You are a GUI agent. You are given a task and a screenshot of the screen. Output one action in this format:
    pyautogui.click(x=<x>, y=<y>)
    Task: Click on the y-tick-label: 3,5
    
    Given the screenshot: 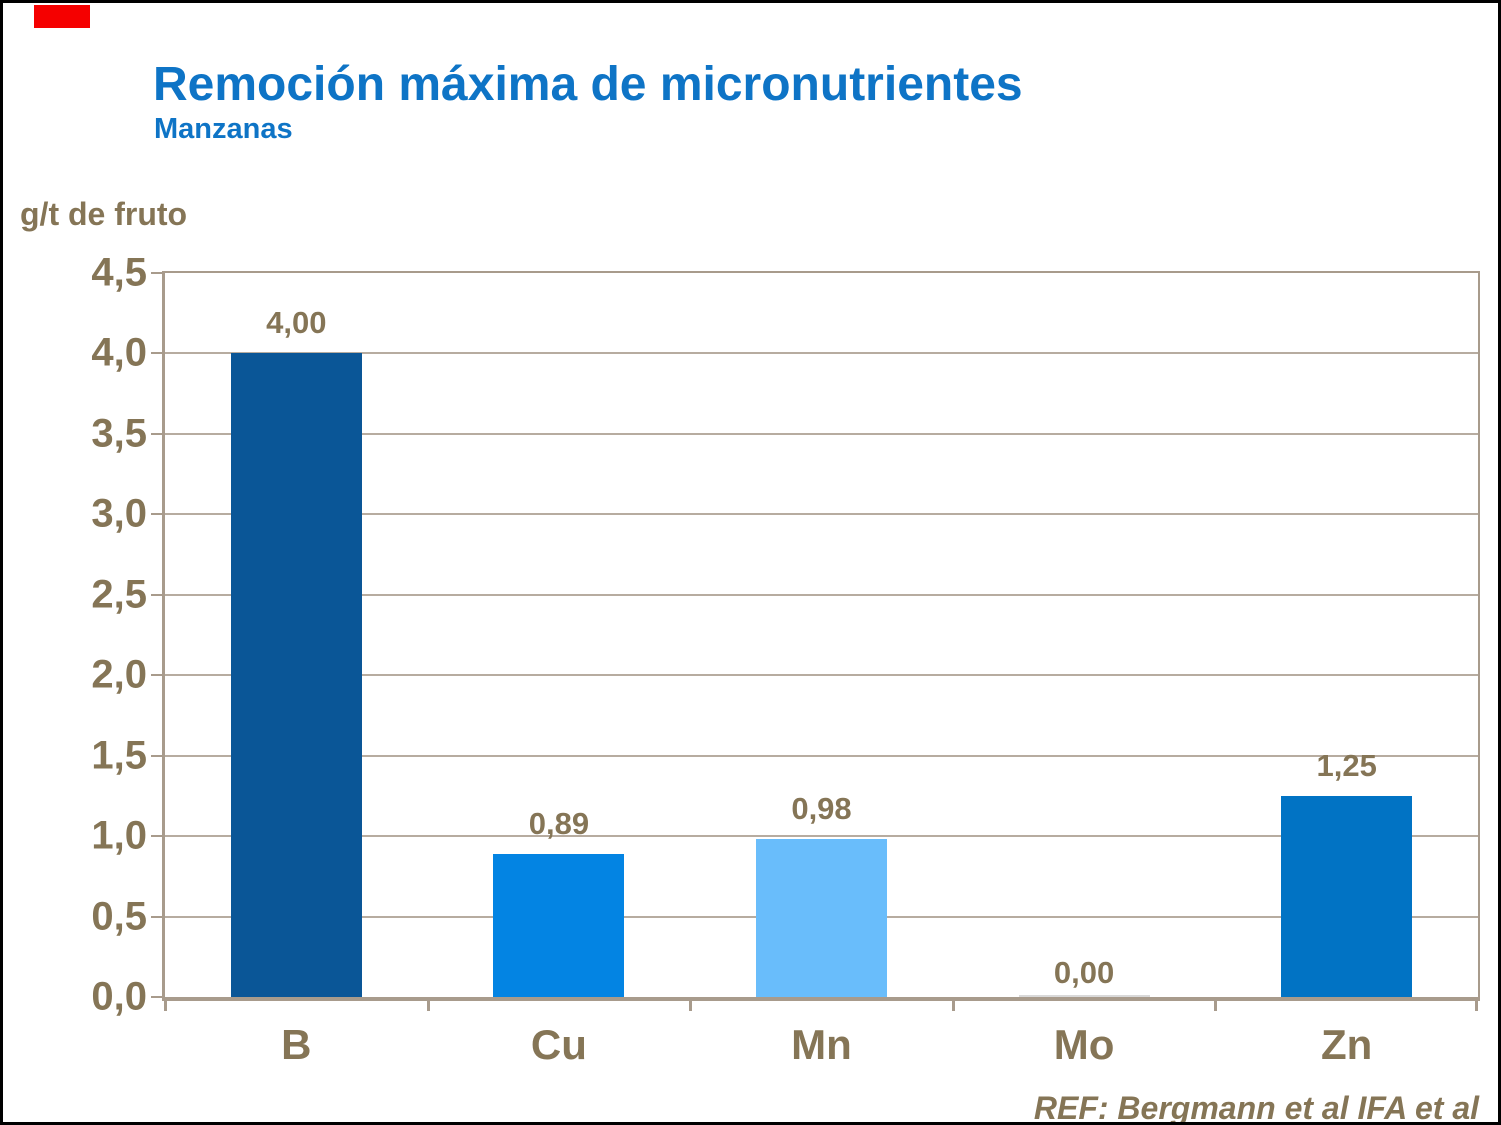 What is the action you would take?
    pyautogui.click(x=119, y=433)
    